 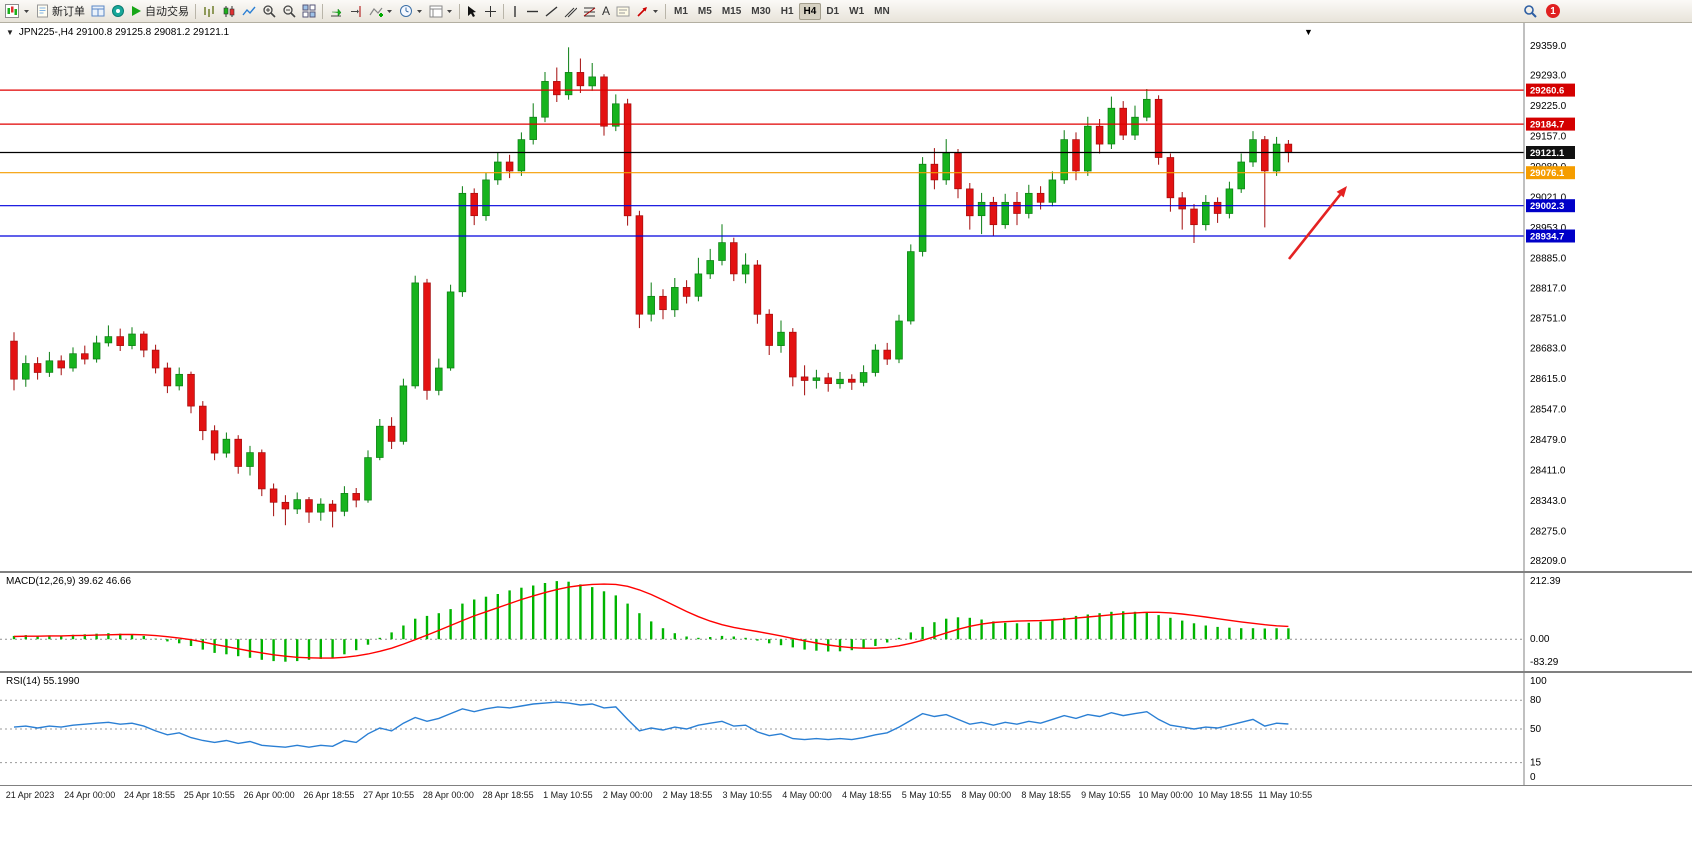 What do you see at coordinates (411, 11) in the screenshot?
I see `periods-button` at bounding box center [411, 11].